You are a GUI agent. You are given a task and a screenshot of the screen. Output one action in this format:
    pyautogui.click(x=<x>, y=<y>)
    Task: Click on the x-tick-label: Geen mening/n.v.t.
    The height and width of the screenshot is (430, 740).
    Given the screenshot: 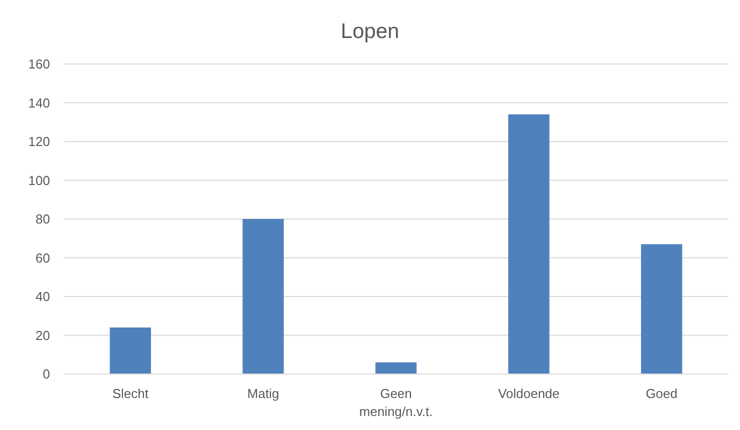 What is the action you would take?
    pyautogui.click(x=396, y=402)
    